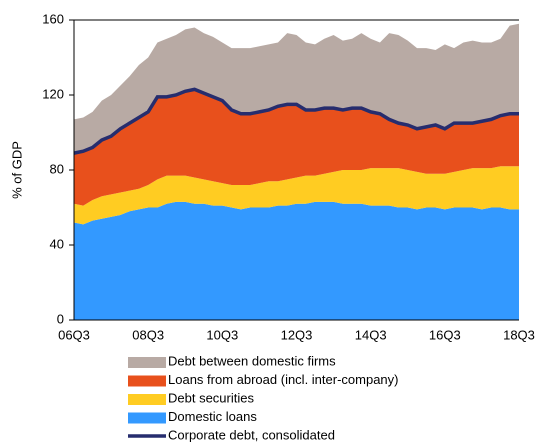  What do you see at coordinates (211, 397) in the screenshot?
I see `legend-label: Debt securities` at bounding box center [211, 397].